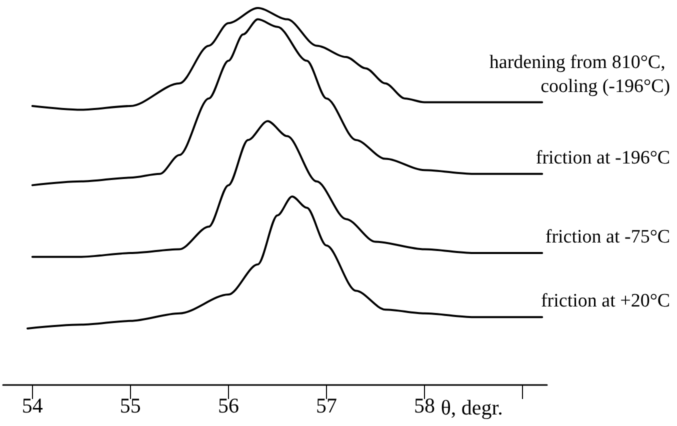  What do you see at coordinates (33, 406) in the screenshot?
I see `x-tick-label: 54` at bounding box center [33, 406].